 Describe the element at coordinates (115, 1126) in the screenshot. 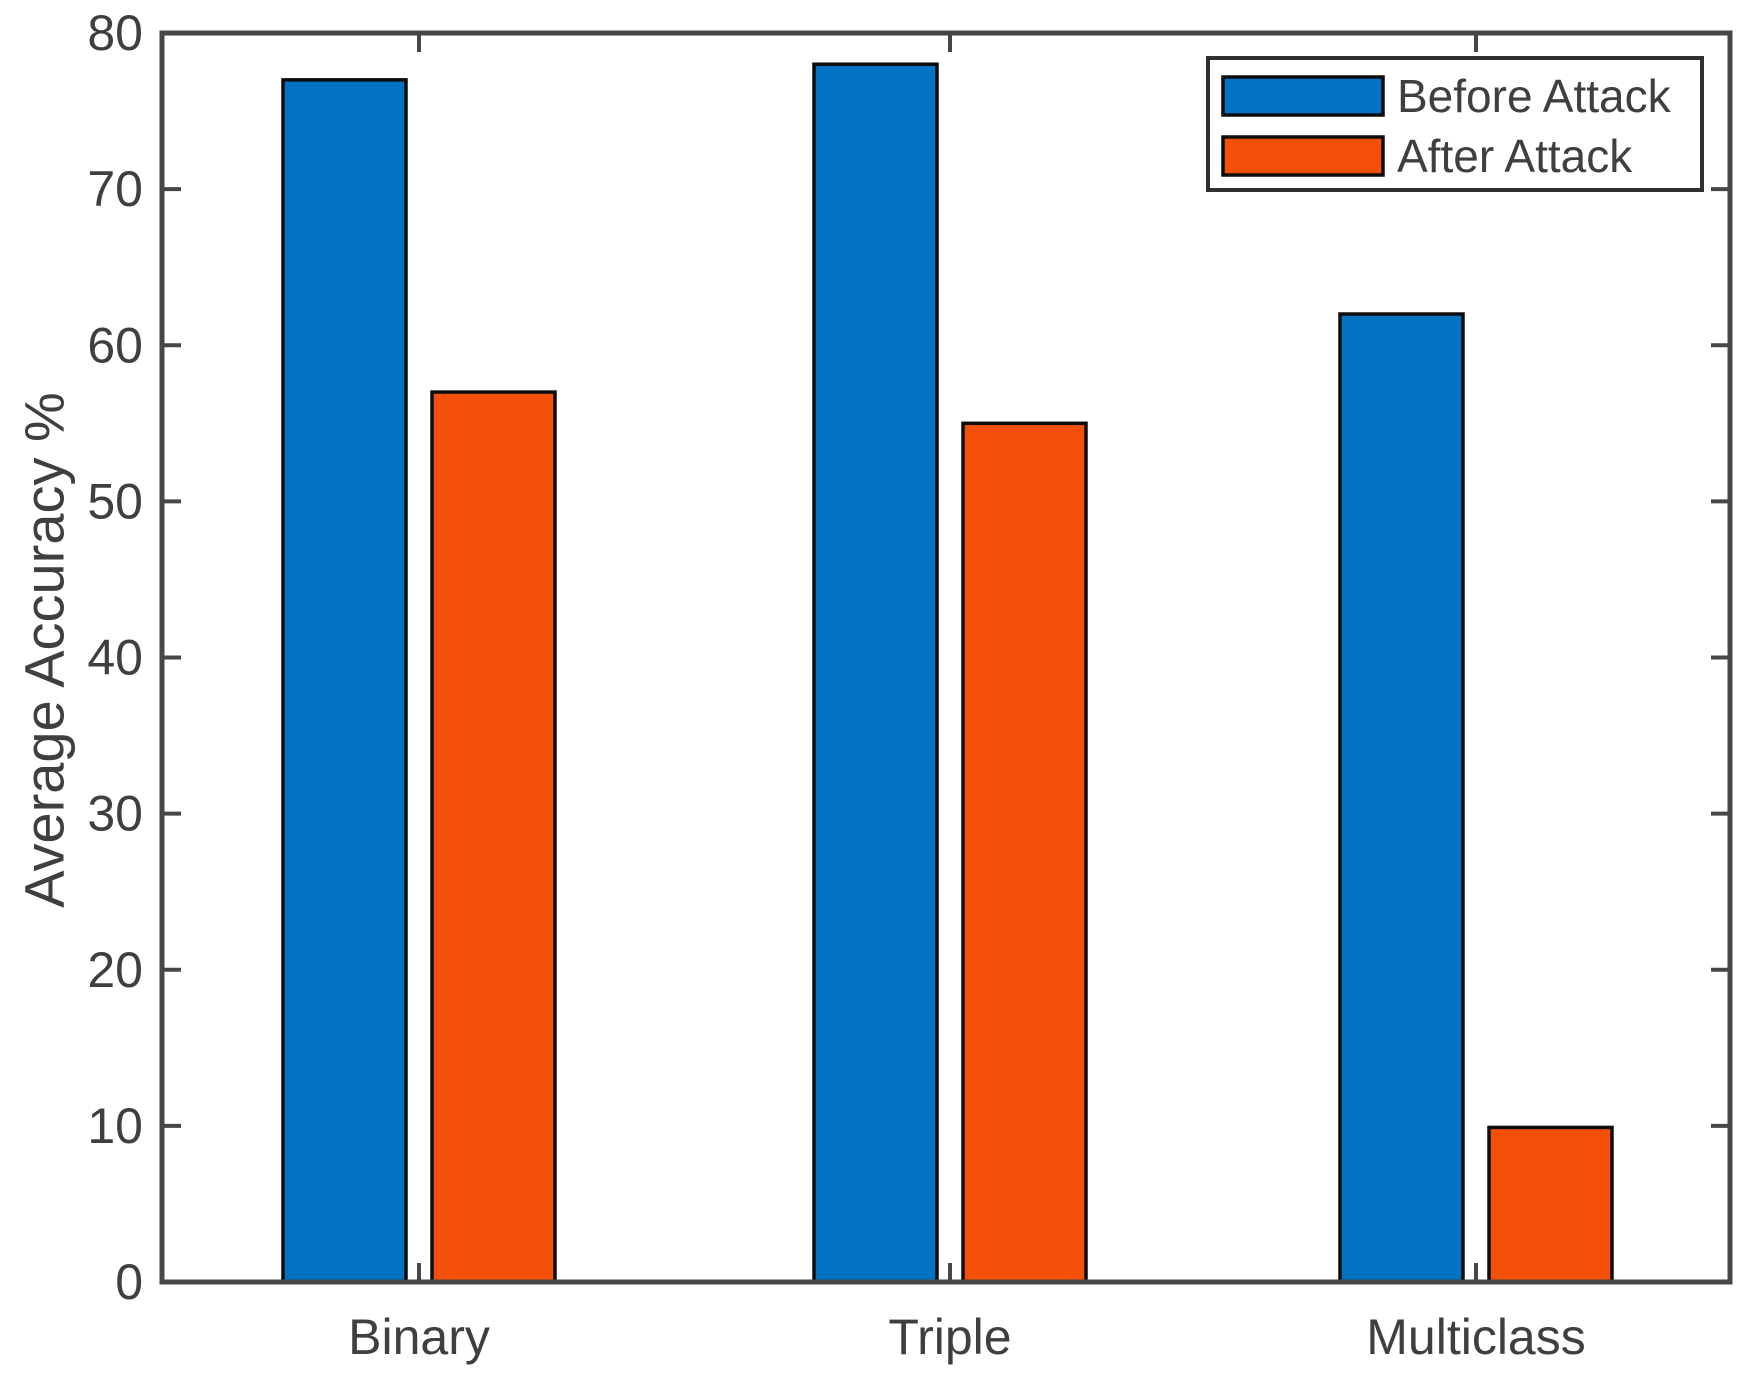

I see `y-tick-label-10: 10` at that location.